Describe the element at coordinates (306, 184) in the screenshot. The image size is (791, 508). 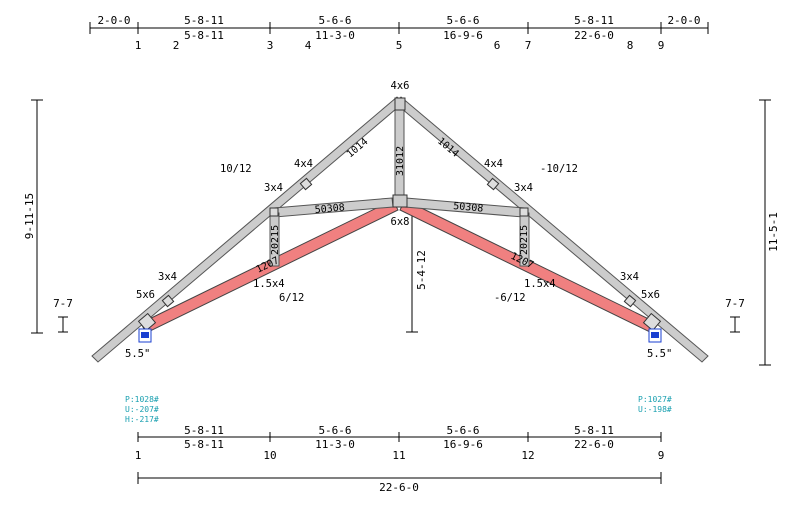
I see `plate-tc-left` at that location.